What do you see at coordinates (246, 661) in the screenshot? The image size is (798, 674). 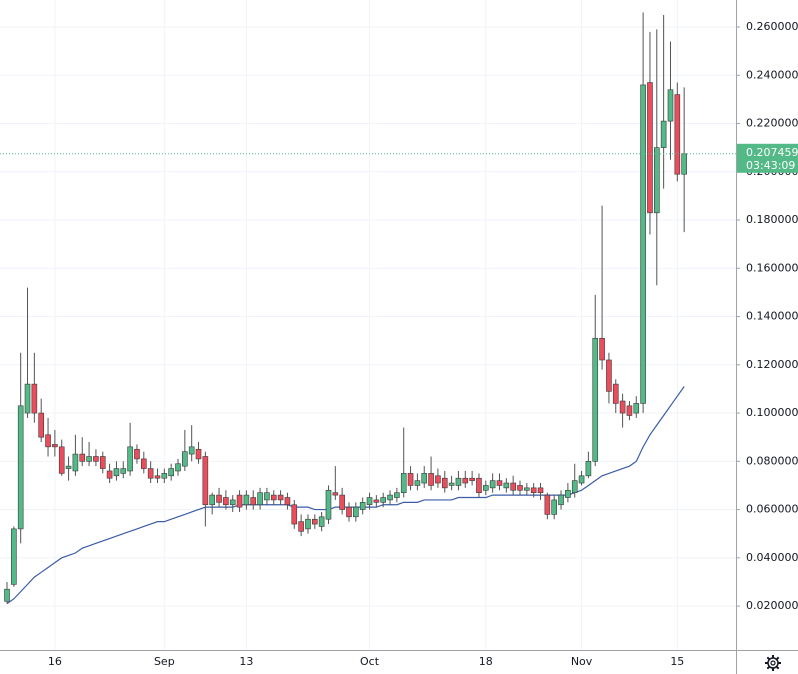 I see `x-tick-label: 13` at bounding box center [246, 661].